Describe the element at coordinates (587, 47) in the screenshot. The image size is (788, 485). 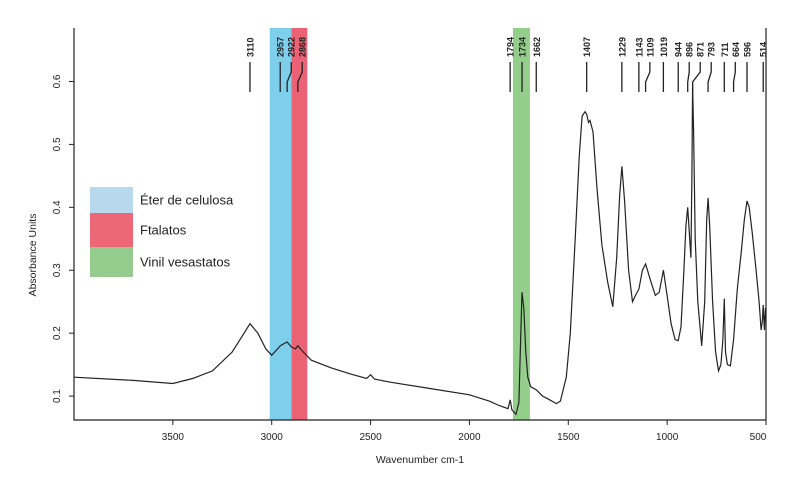
I see `peak-label: 1407` at that location.